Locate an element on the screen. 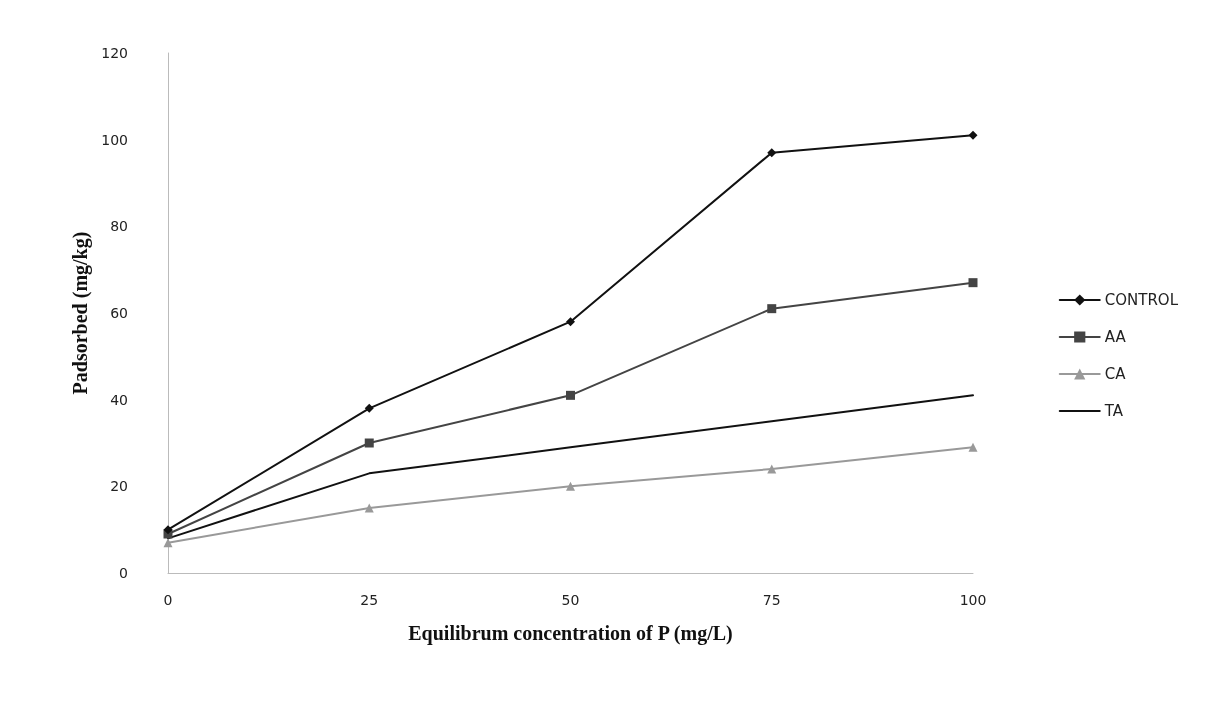  x-tick-label: 100 is located at coordinates (973, 600).